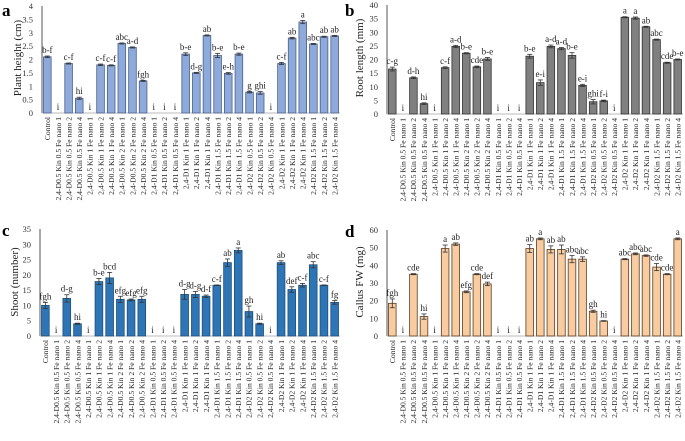  Describe the element at coordinates (27, 73) in the screenshot. I see `y-tick-label: 1.5` at that location.